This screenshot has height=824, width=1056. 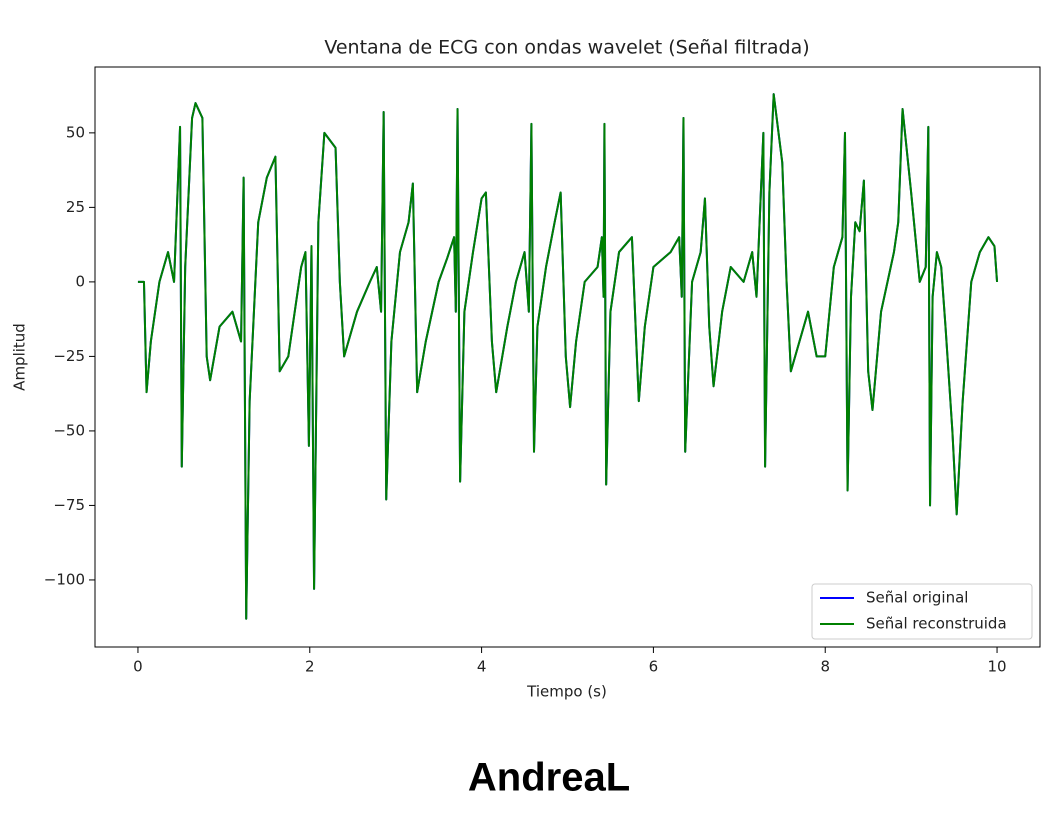 I want to click on legend: Señal original Señal reconstruida, so click(x=922, y=611).